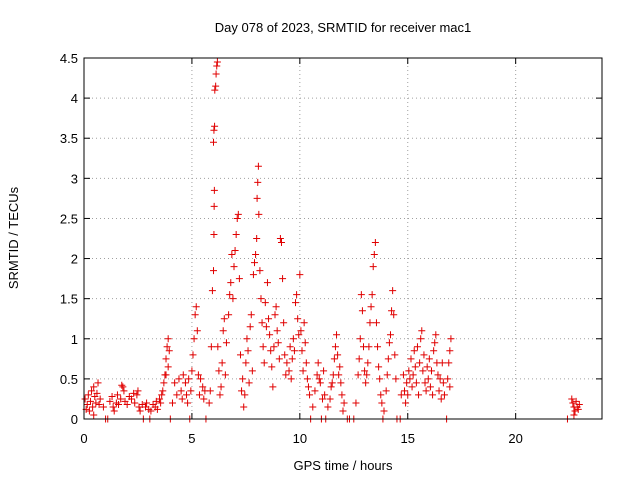 This screenshot has width=640, height=480. Describe the element at coordinates (515, 438) in the screenshot. I see `x-tick-label: 20` at that location.